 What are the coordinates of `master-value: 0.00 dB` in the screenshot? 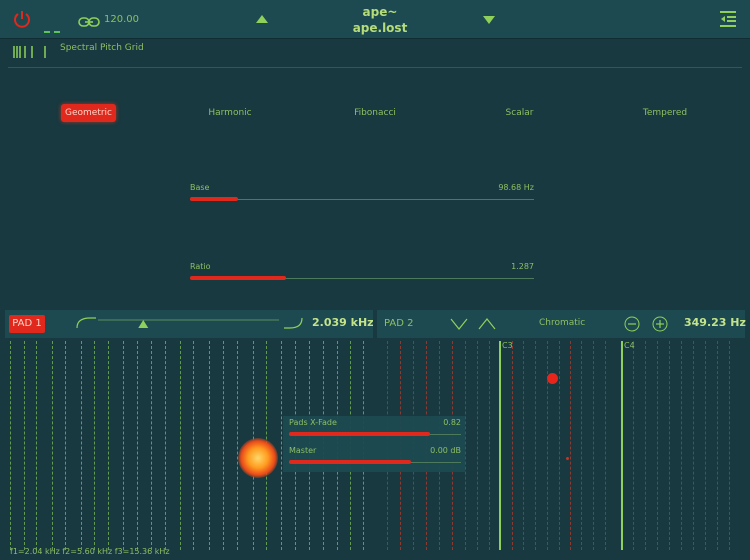 It's located at (445, 450).